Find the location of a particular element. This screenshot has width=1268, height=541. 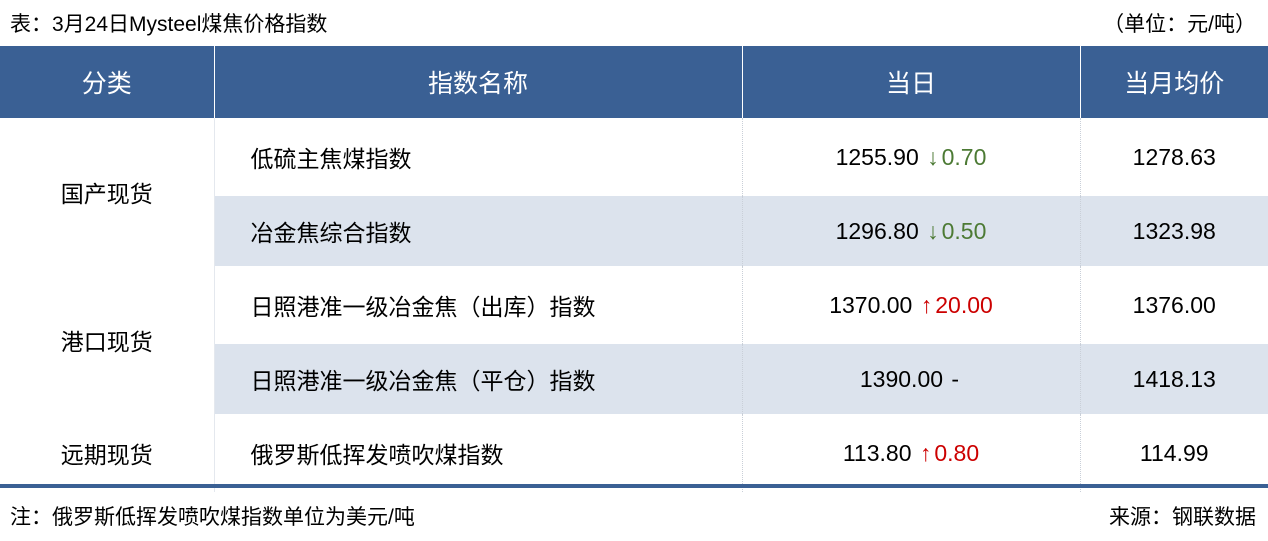

column-header-category: 分类 is located at coordinates (107, 82).